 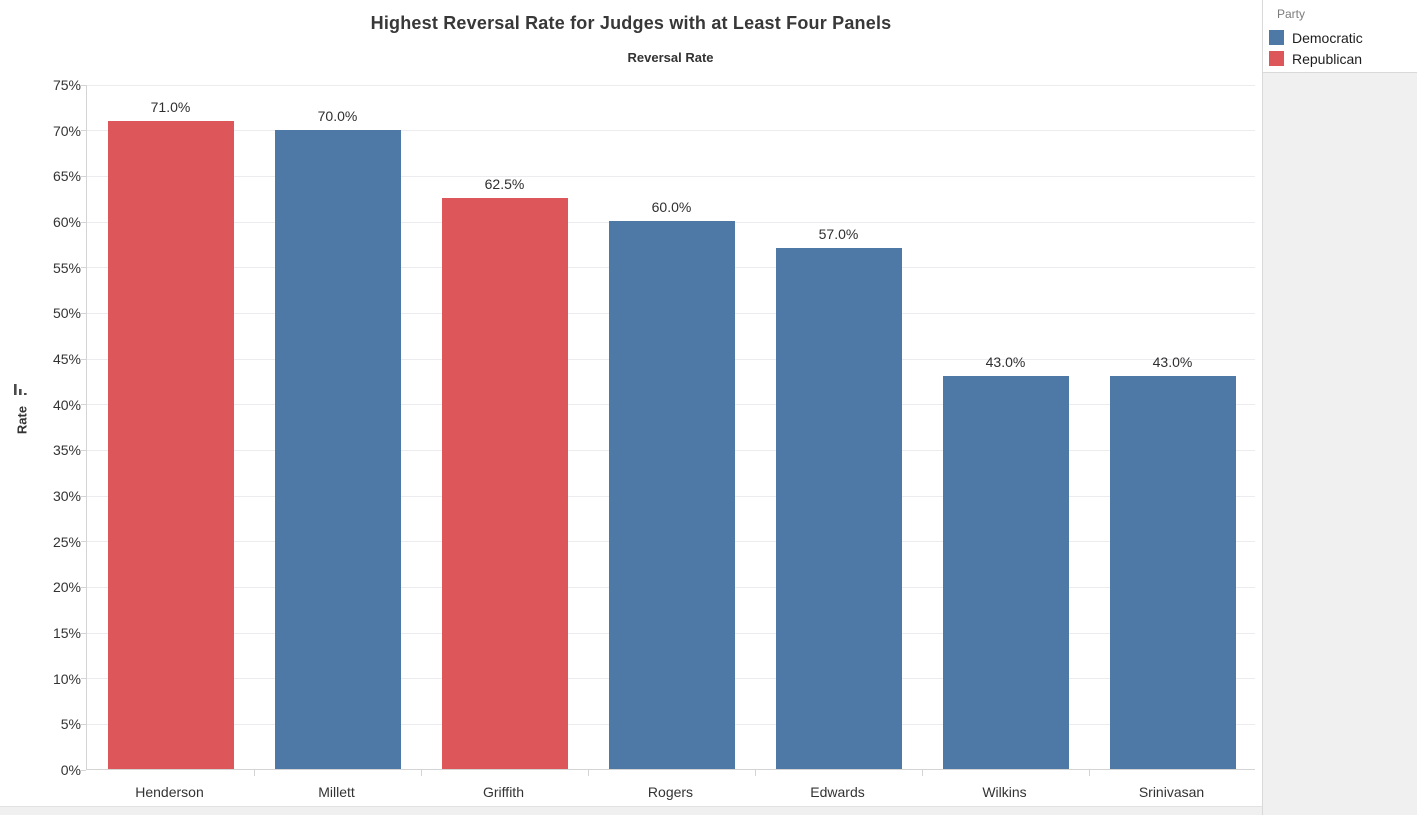 I want to click on bar-henderson, so click(x=170, y=444).